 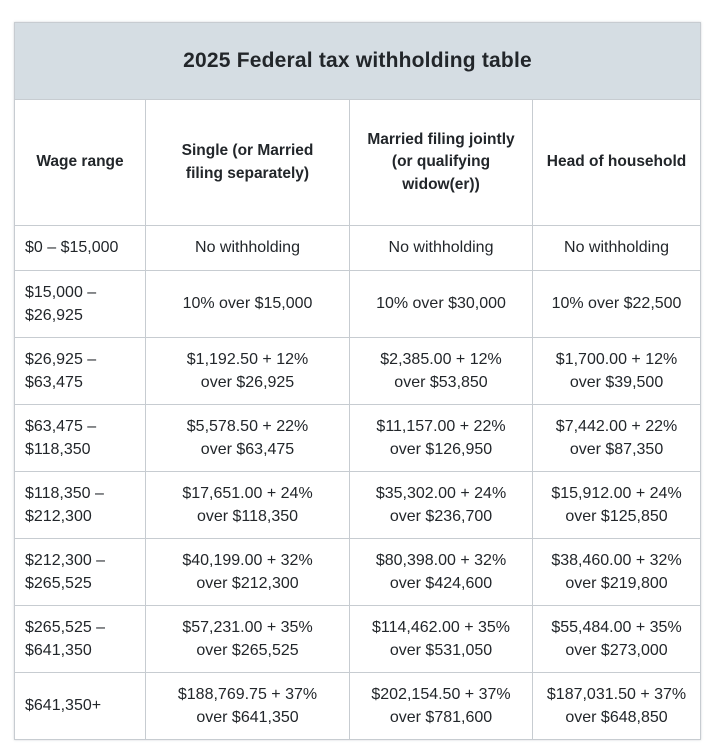 I want to click on cell-single: $188,769.75 + 37% over $641,350, so click(x=247, y=706).